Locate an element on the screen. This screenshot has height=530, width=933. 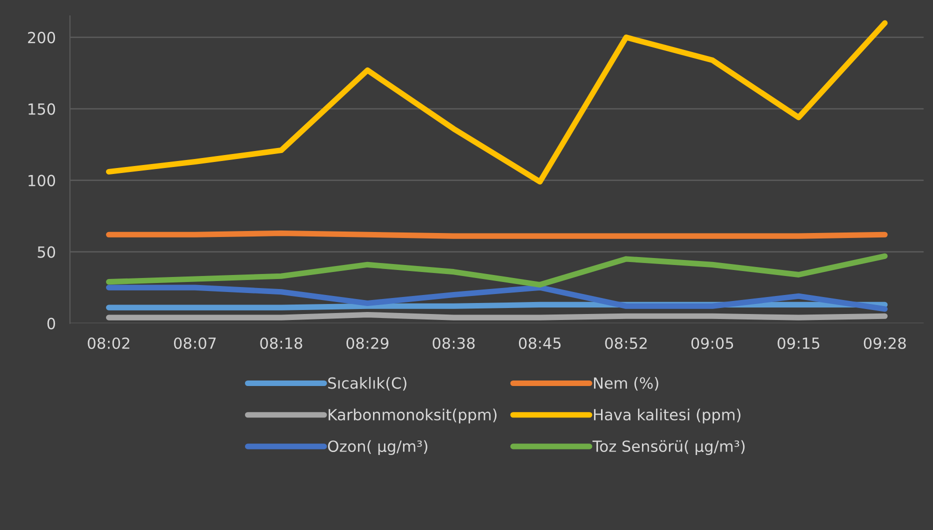
x-tick-label: 09:28 is located at coordinates (885, 343).